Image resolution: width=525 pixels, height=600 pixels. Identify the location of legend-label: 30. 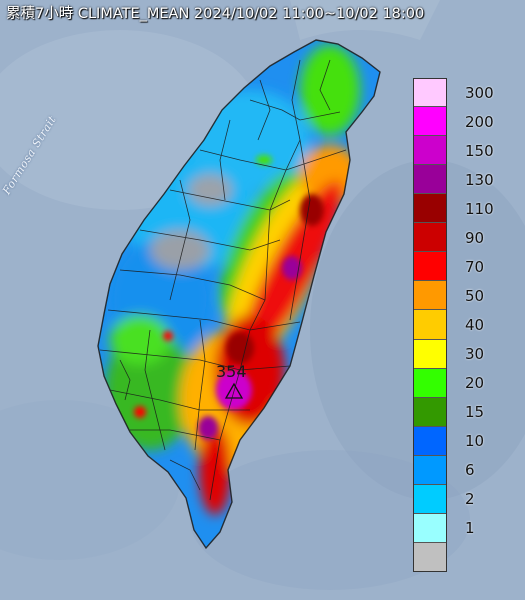
(475, 354).